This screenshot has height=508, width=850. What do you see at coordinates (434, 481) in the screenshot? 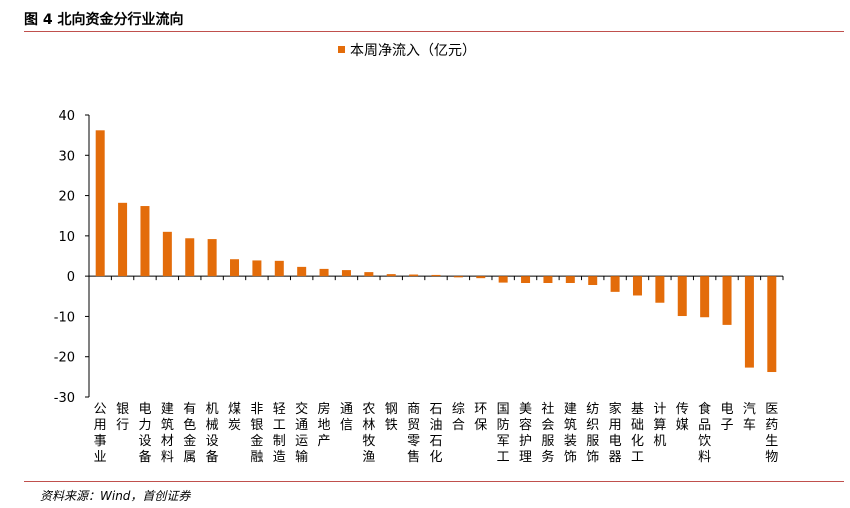
I see `bottom-rule` at bounding box center [434, 481].